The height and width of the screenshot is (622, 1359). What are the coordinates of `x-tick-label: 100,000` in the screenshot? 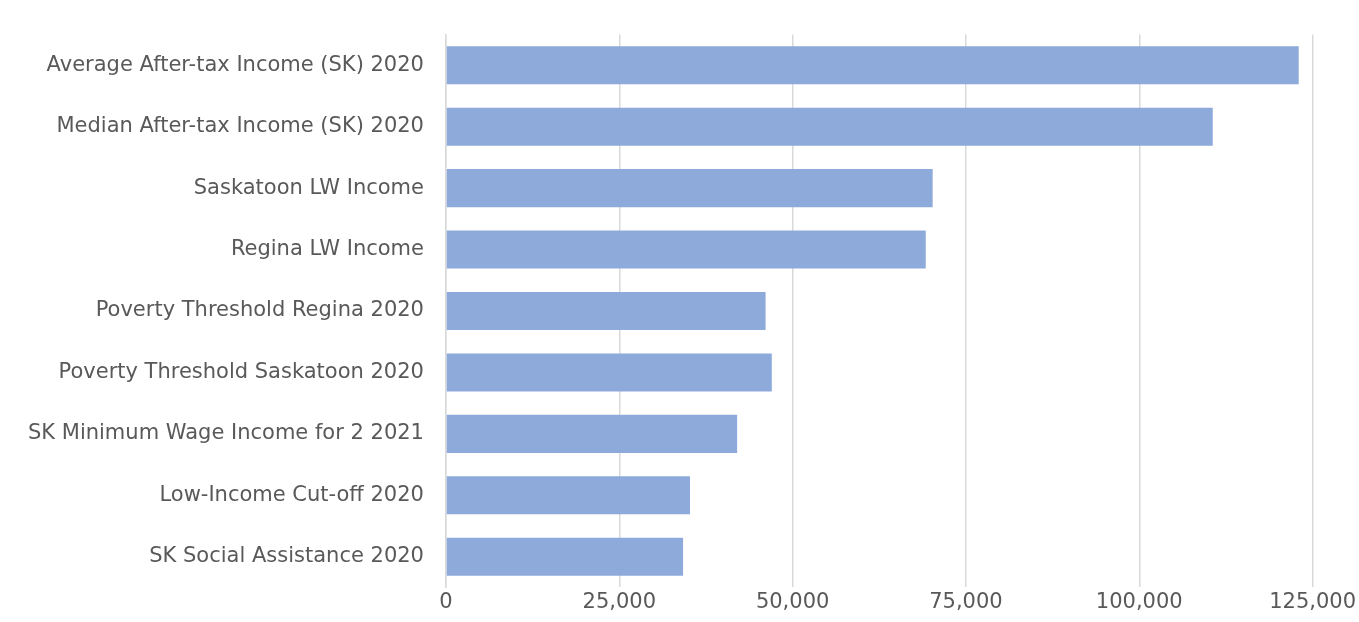 It's located at (1139, 601).